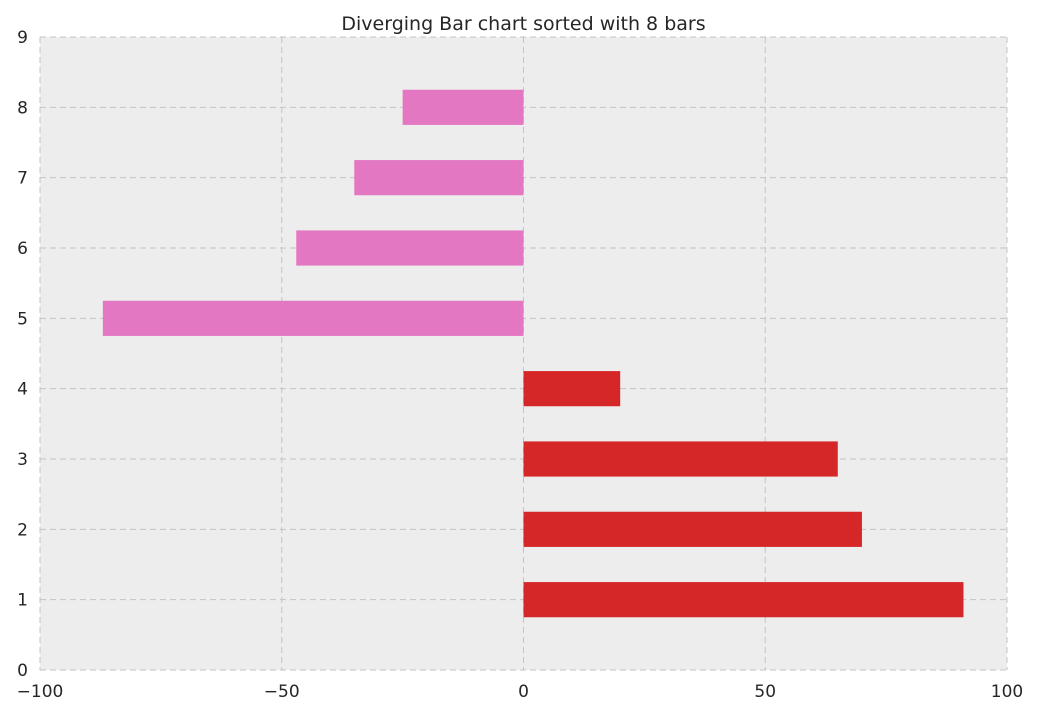 The image size is (1040, 715). Describe the element at coordinates (40, 692) in the screenshot. I see `x-tick-label: −100` at that location.